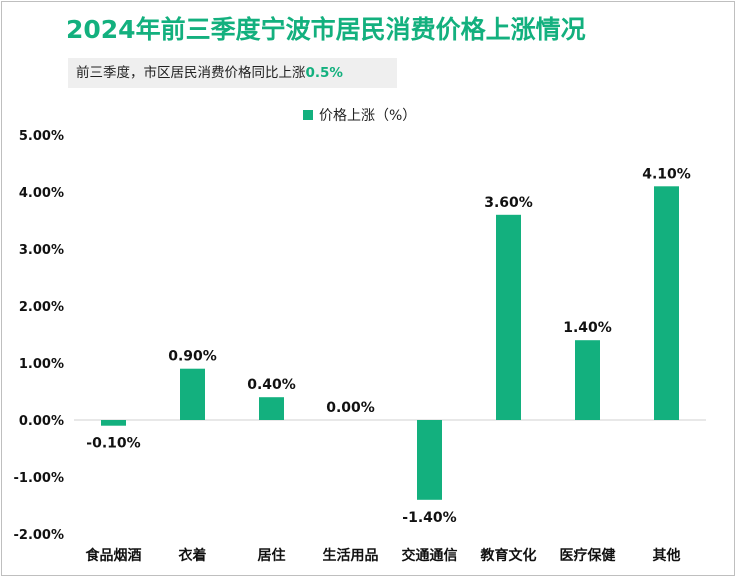 The height and width of the screenshot is (579, 738). I want to click on data-label: 0.00%, so click(350, 408).